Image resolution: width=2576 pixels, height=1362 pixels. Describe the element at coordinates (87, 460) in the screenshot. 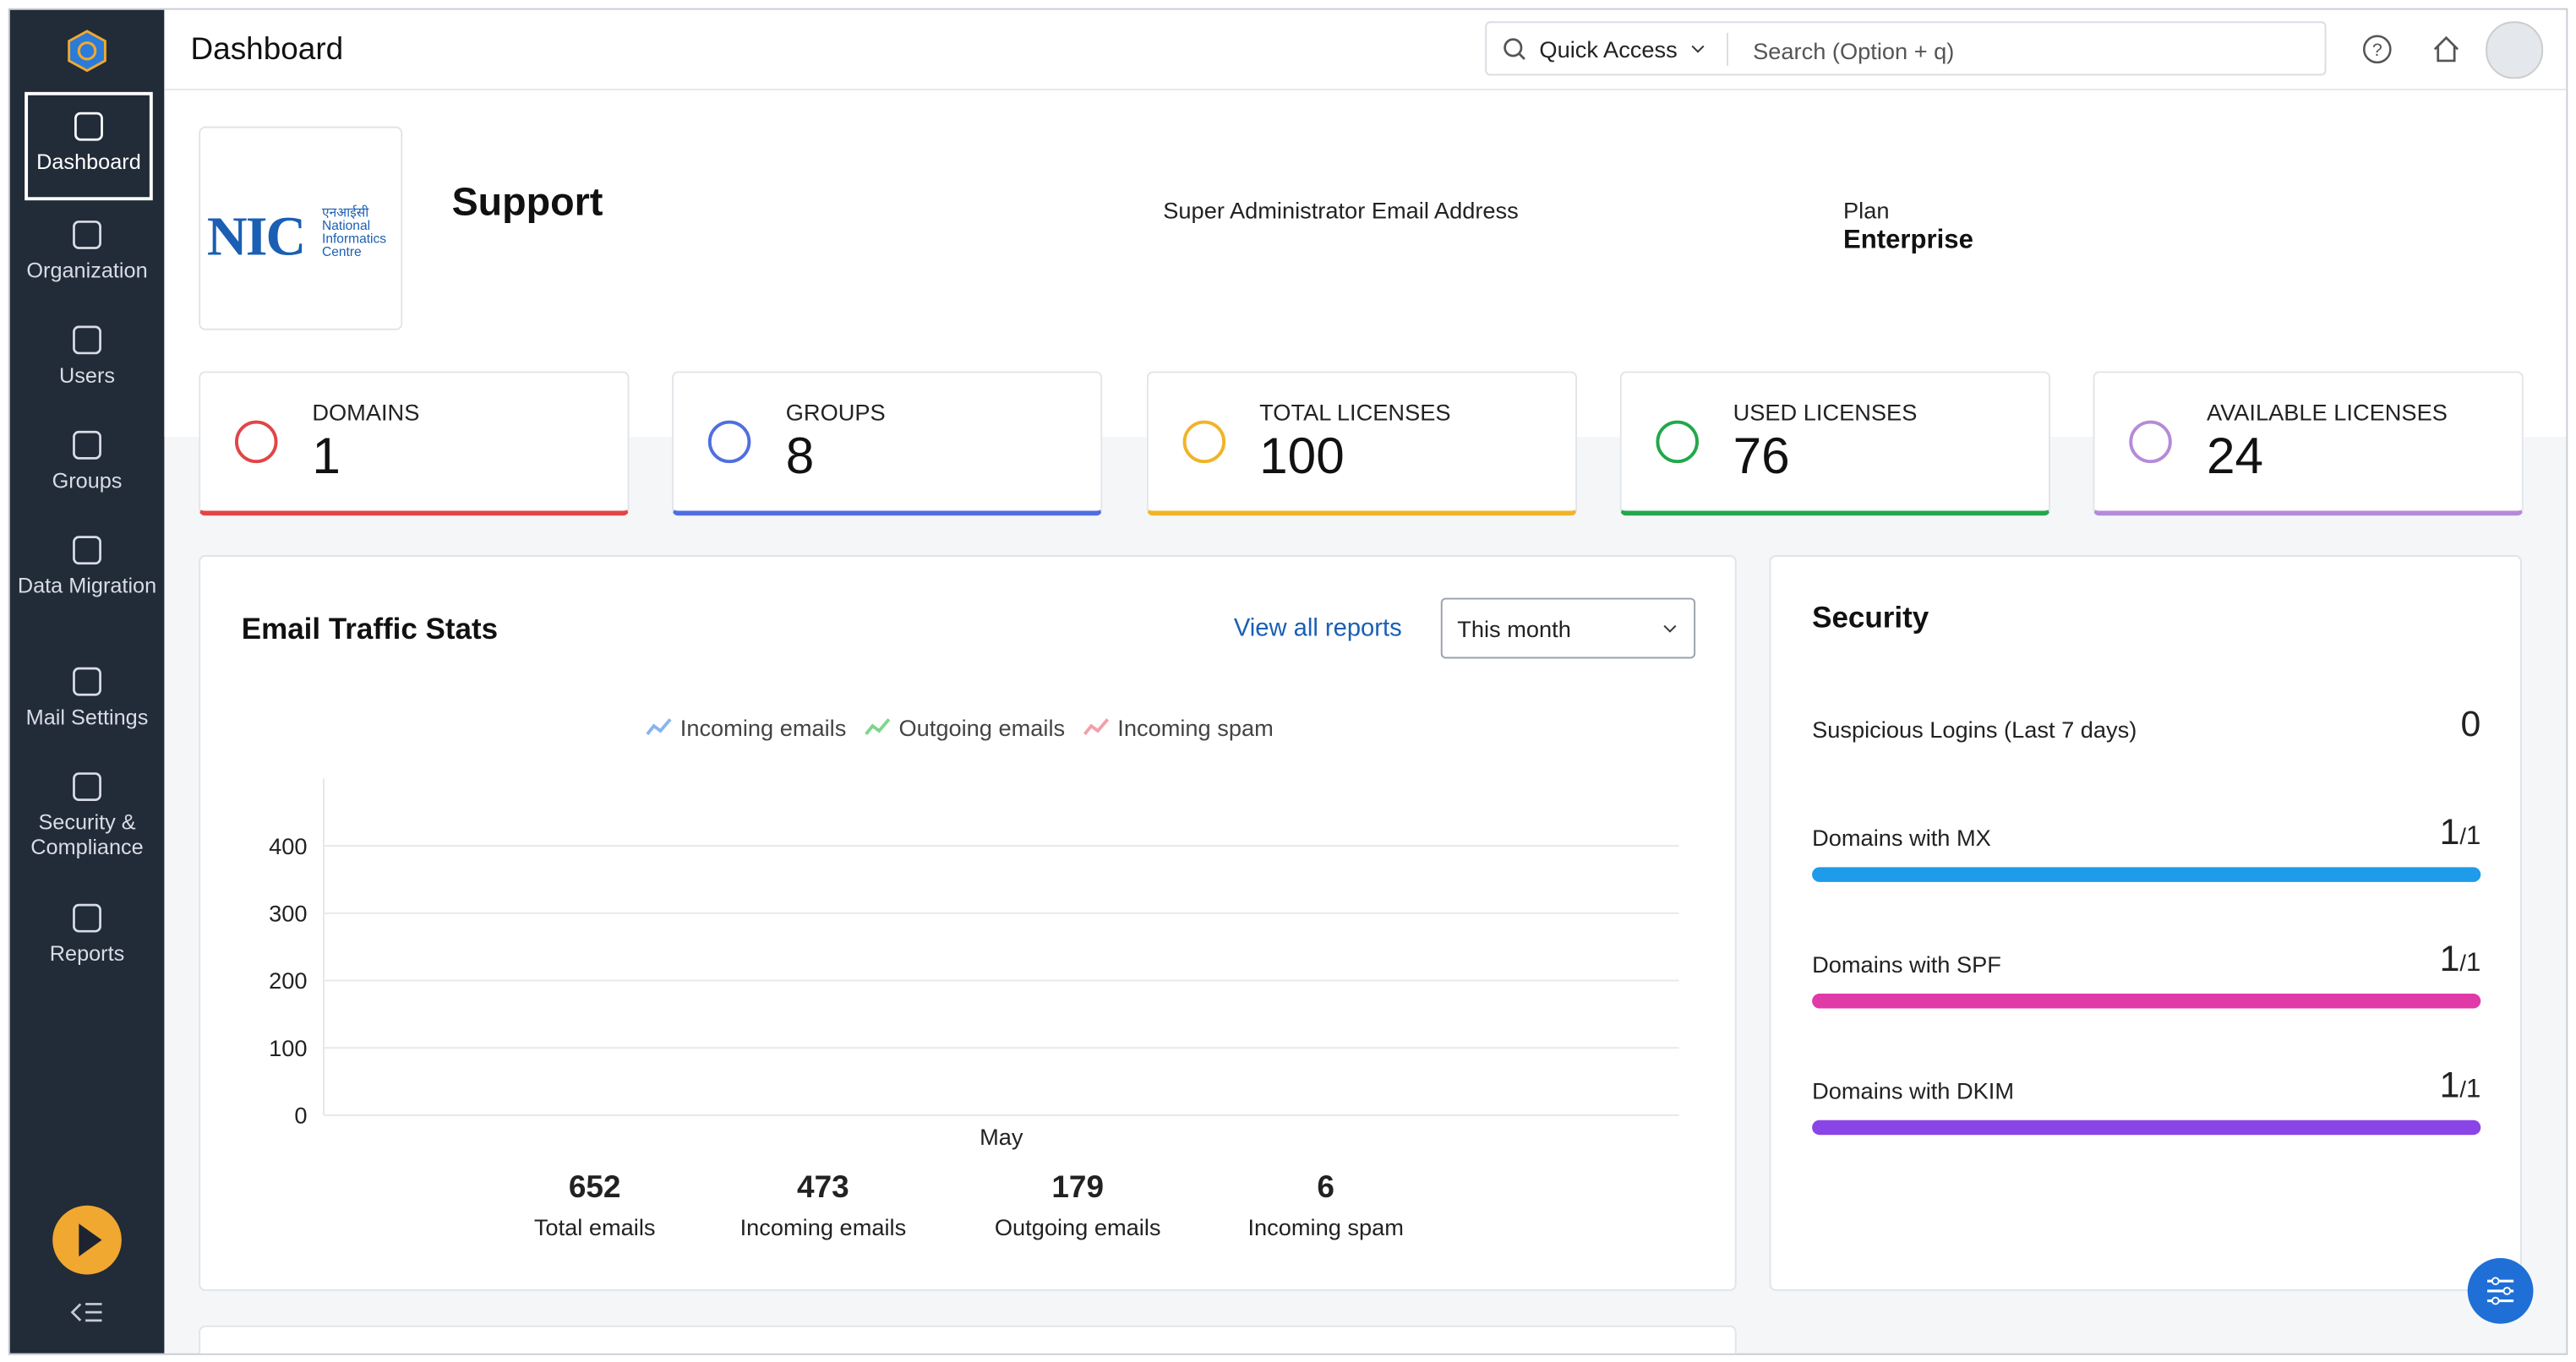

I see `nav-item: Groups` at that location.